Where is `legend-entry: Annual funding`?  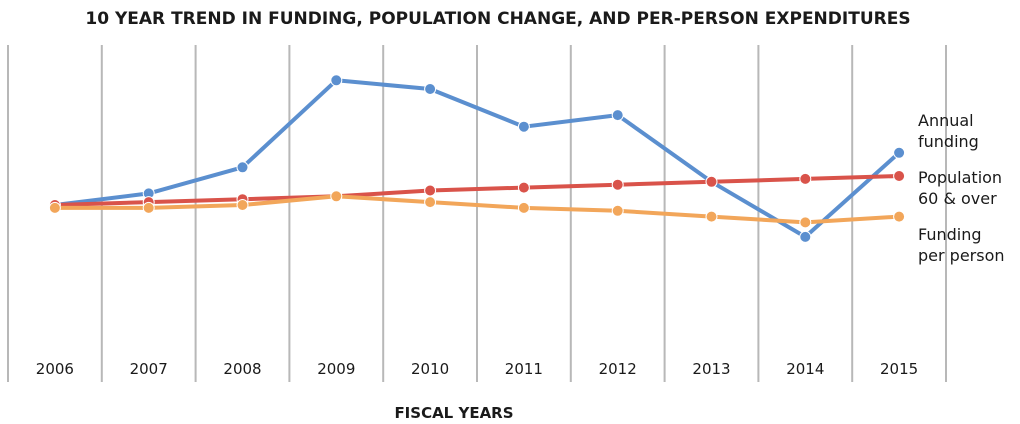
legend-entry: Annual funding is located at coordinates (948, 131).